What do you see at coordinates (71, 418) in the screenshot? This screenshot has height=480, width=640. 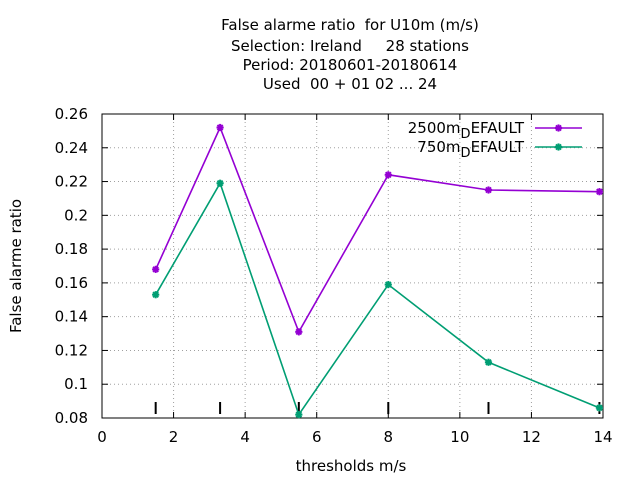 I see `y-tick-label-0: 0.08` at bounding box center [71, 418].